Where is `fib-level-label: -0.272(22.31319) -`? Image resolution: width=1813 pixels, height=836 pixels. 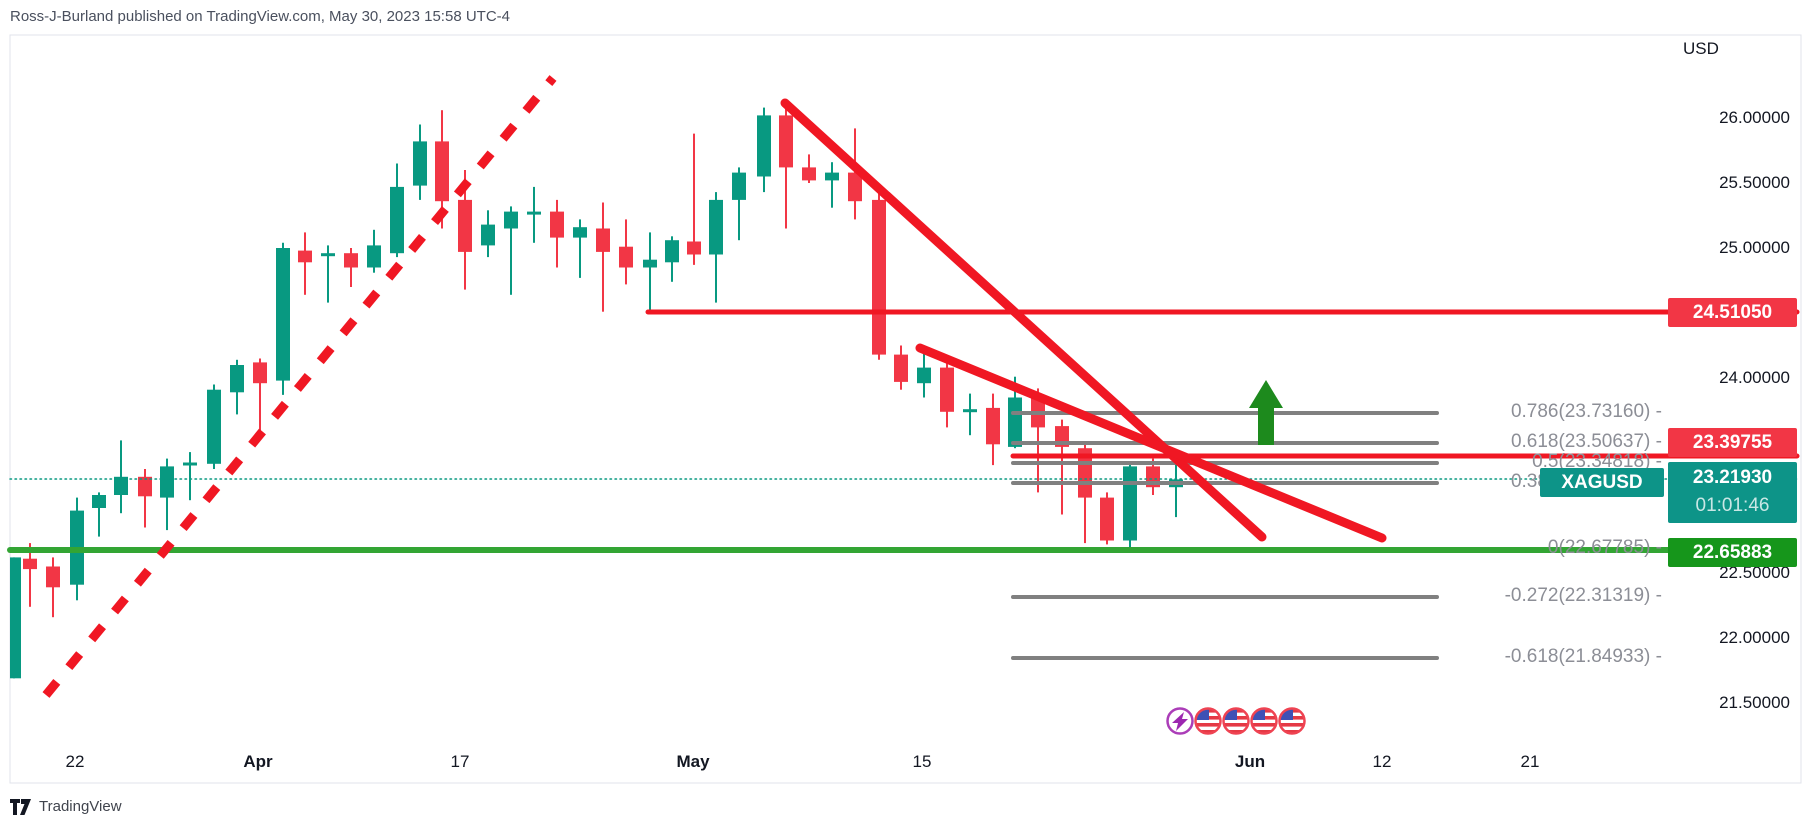
fib-level-label: -0.272(22.31319) - is located at coordinates (1583, 595).